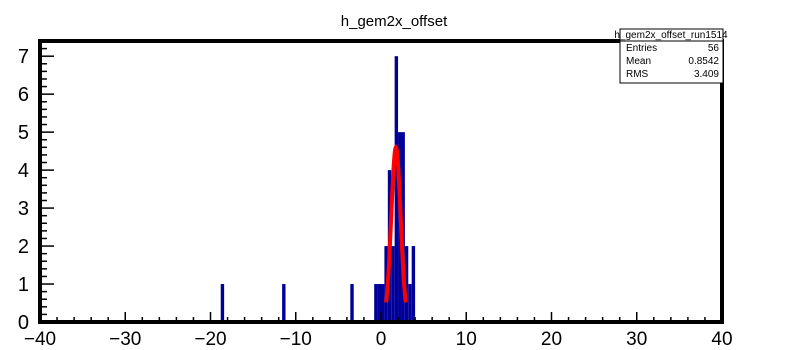 The width and height of the screenshot is (788, 350). What do you see at coordinates (641, 48) in the screenshot?
I see `stats-entries-label: Entries` at bounding box center [641, 48].